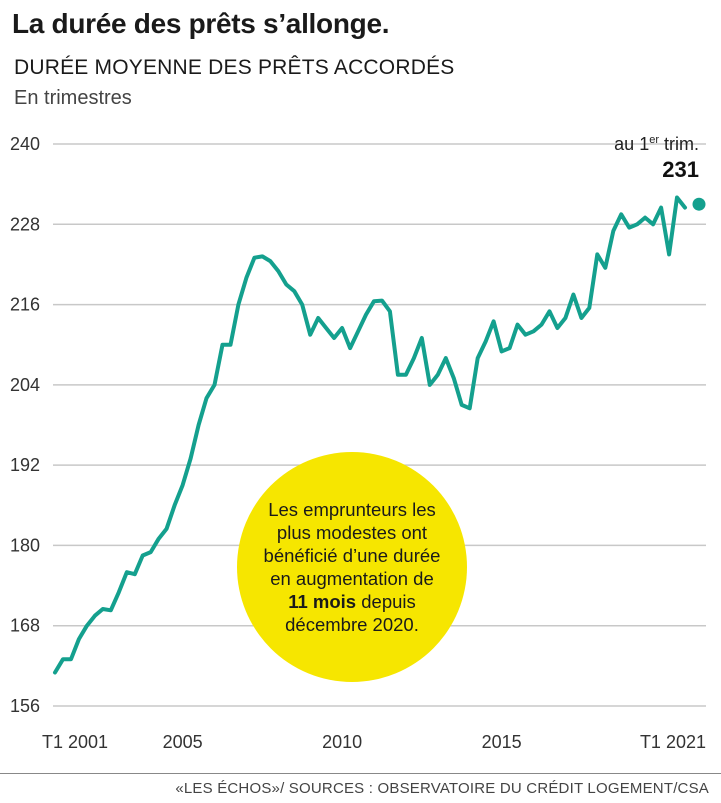 This screenshot has width=721, height=803. Describe the element at coordinates (183, 742) in the screenshot. I see `x-tick-label-2005: 2005` at that location.